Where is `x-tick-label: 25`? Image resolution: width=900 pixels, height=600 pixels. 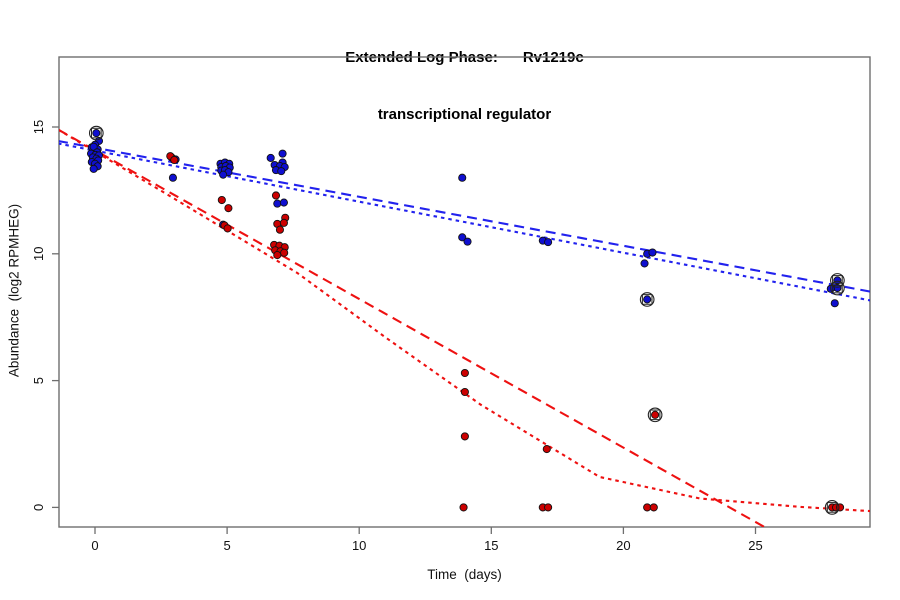
x-tick-label: 25 is located at coordinates (755, 545).